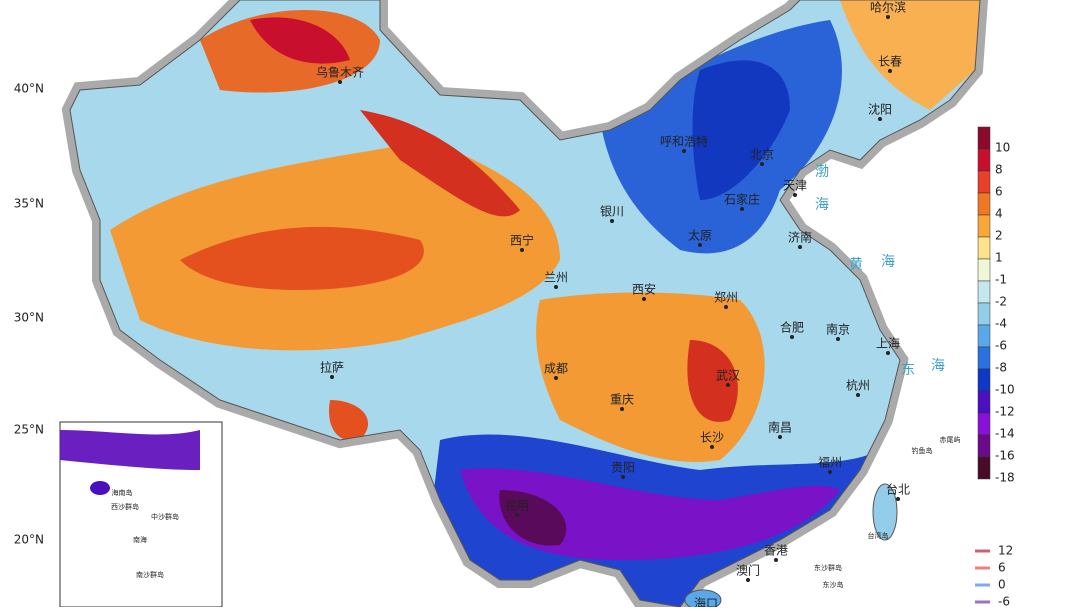  What do you see at coordinates (556, 369) in the screenshot?
I see `city-label: 成都` at bounding box center [556, 369].